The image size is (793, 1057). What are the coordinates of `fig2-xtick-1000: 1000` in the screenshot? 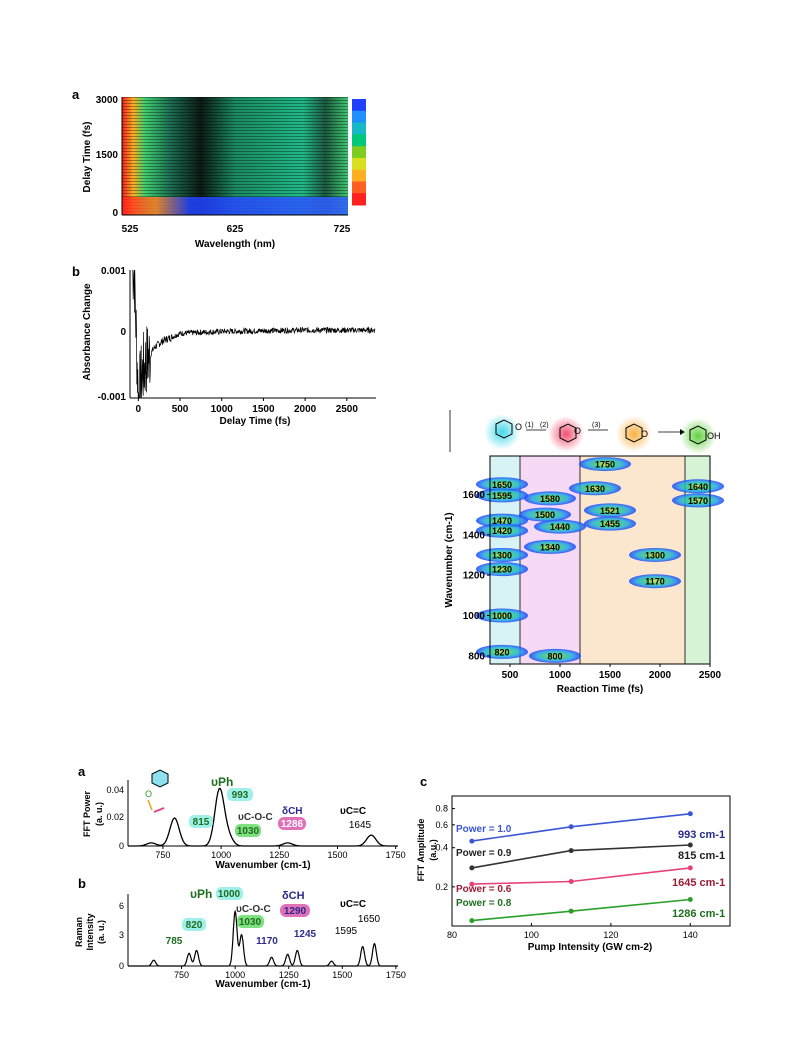 It's located at (560, 675).